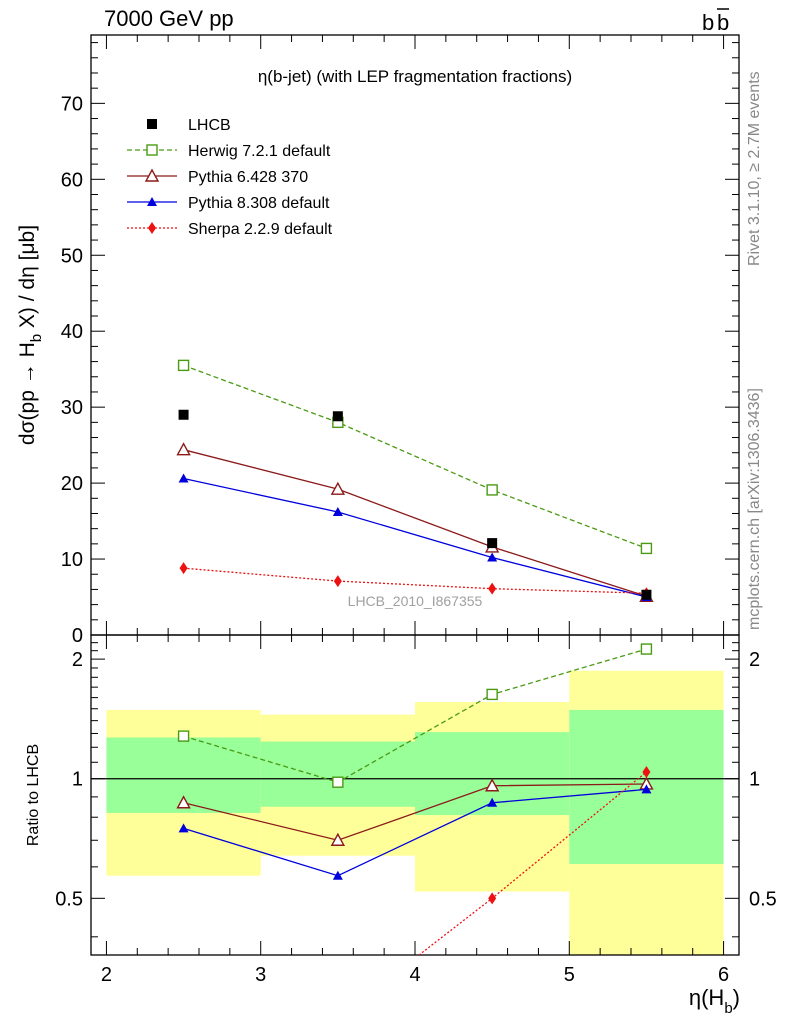 The width and height of the screenshot is (786, 1024). Describe the element at coordinates (77, 660) in the screenshot. I see `ratio-y-tick-label: 2` at that location.